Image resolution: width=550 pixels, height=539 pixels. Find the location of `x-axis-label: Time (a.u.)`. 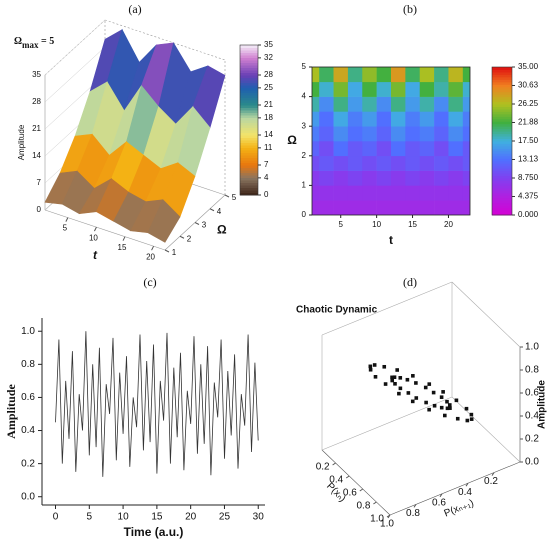

x-axis-label: Time (a.u.) is located at coordinates (154, 532).